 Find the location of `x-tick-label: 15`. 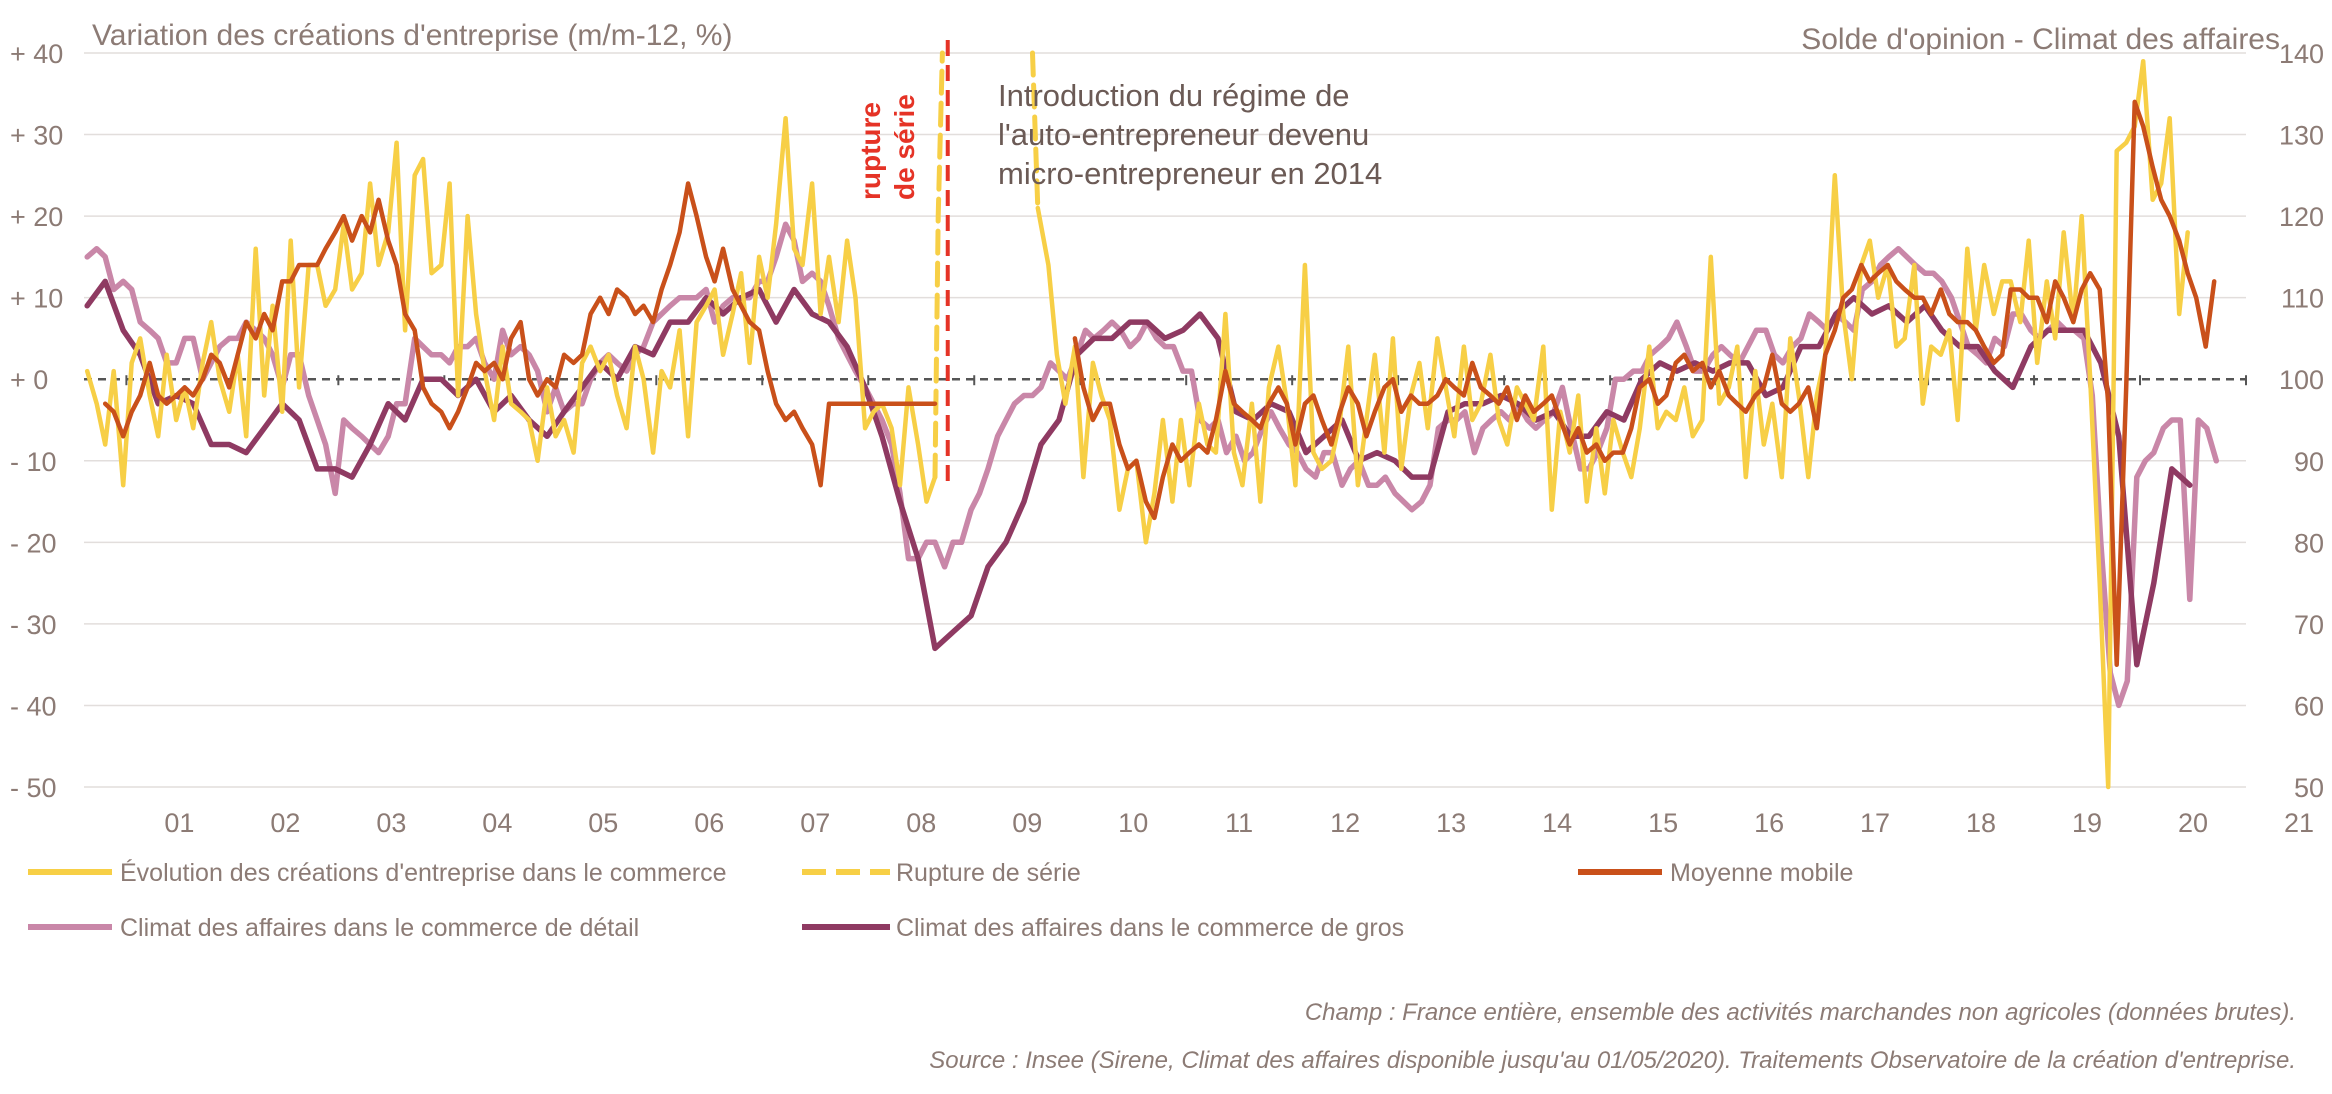

x-tick-label: 15 is located at coordinates (1663, 823).